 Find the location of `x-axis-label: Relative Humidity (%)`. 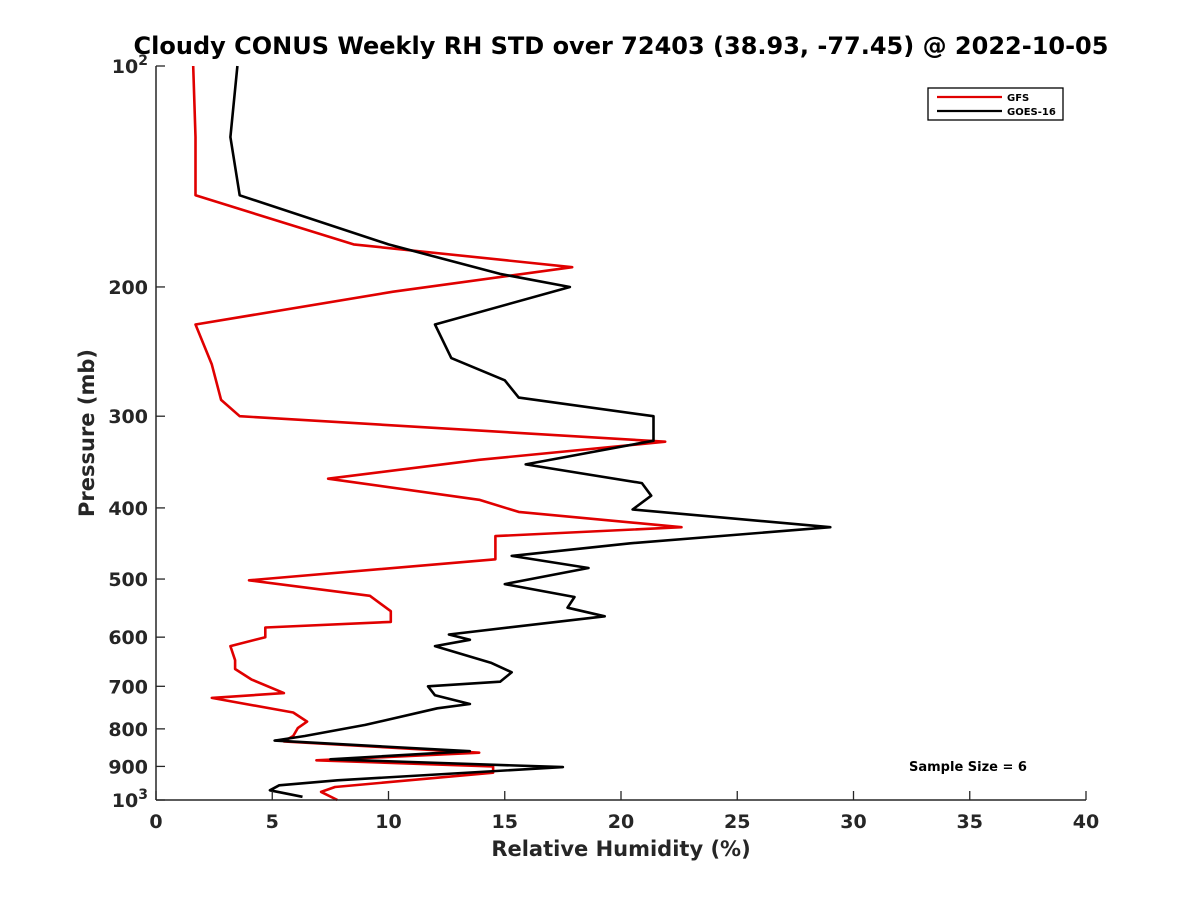

x-axis-label: Relative Humidity (%) is located at coordinates (620, 849).